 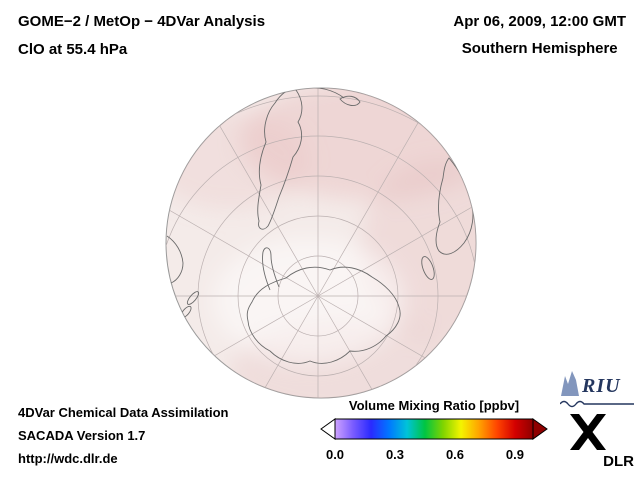 I want to click on colorbar: Volume Mixing Ratio [ppbv] 0.0 0.3 0.6 0.9, so click(x=434, y=430).